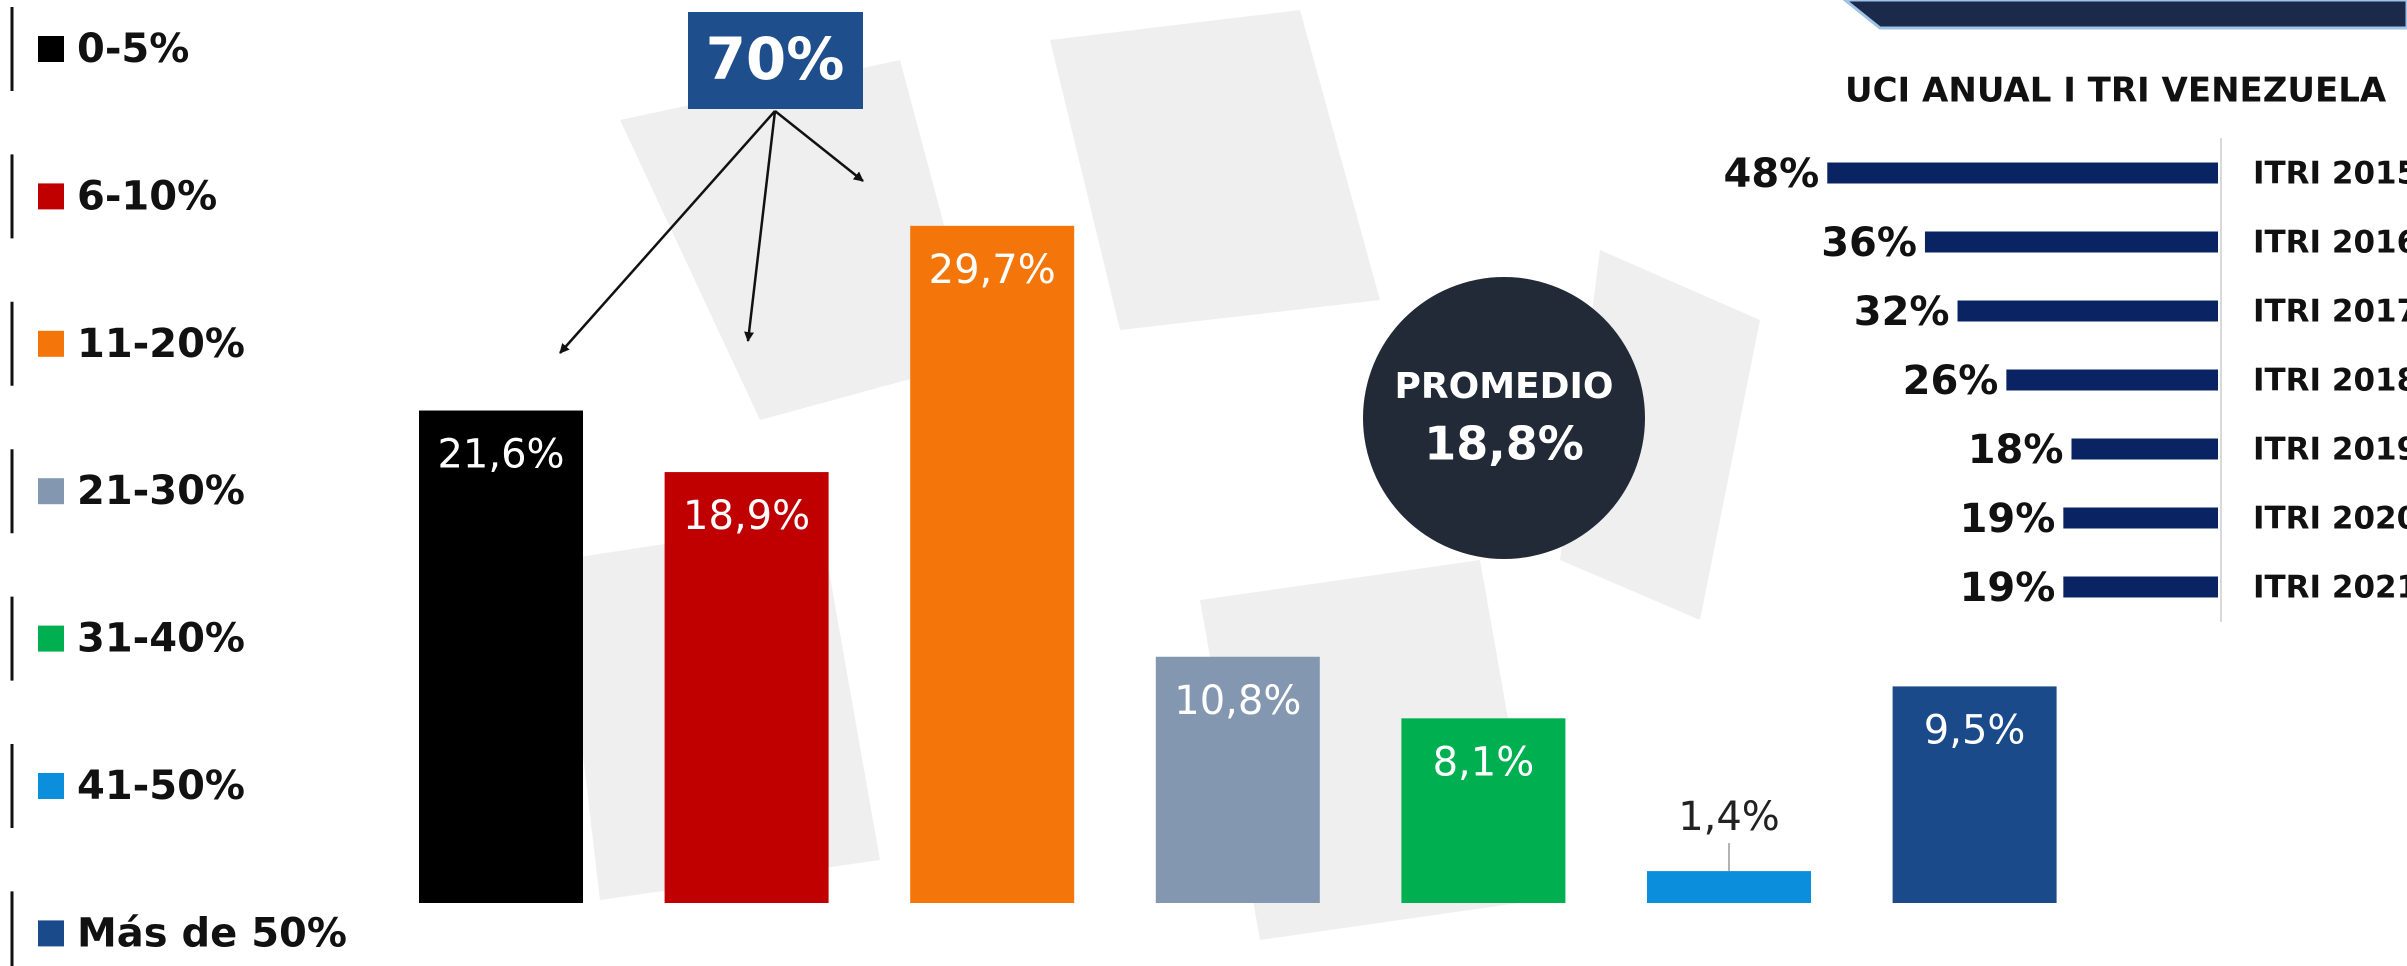  Describe the element at coordinates (2330, 450) in the screenshot. I see `category-label: ITRI 2019` at that location.